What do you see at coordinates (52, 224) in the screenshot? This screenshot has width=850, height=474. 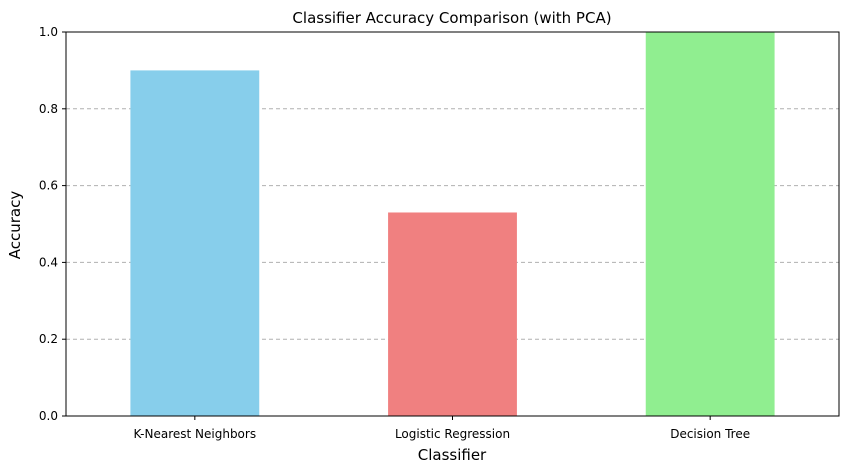 I see `y-axis-ticks: 0.0 0.2 0.4 0.6 0.8 1.0` at bounding box center [52, 224].